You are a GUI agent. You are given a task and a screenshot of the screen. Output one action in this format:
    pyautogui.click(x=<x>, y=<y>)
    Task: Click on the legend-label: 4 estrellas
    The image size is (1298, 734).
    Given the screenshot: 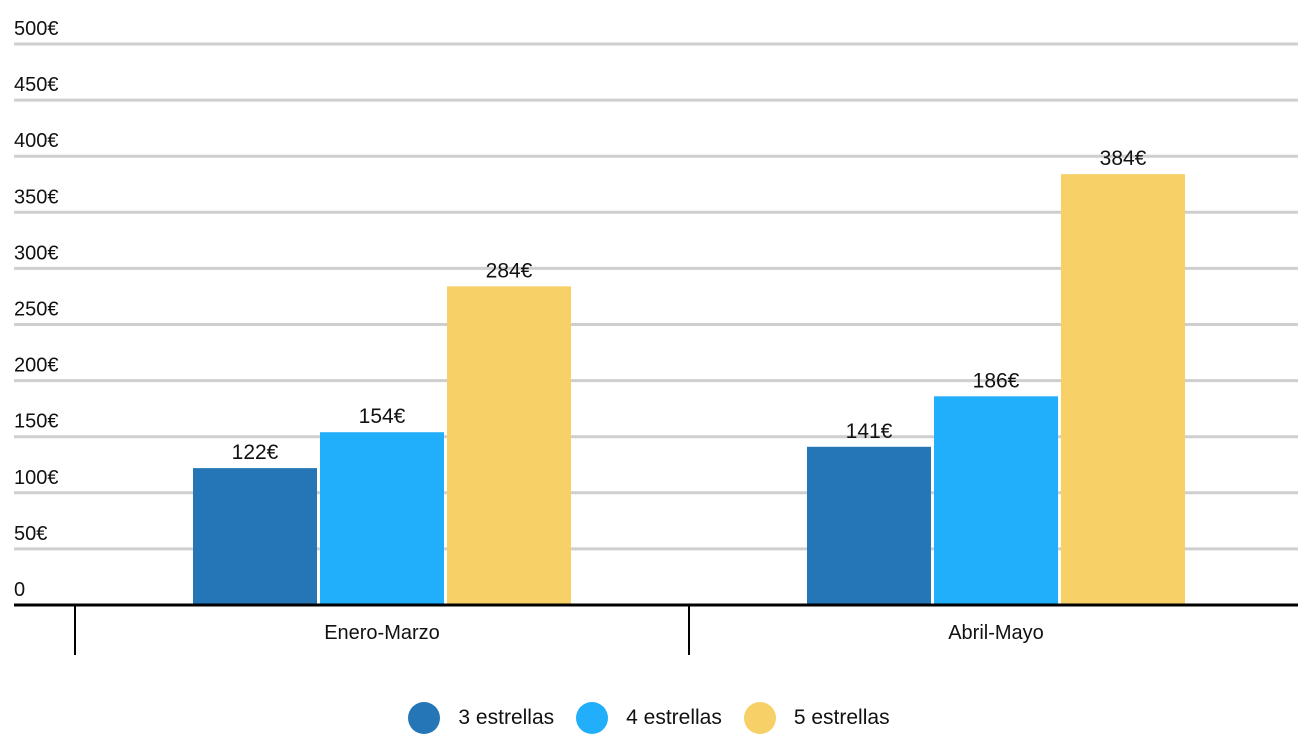 What is the action you would take?
    pyautogui.click(x=674, y=717)
    